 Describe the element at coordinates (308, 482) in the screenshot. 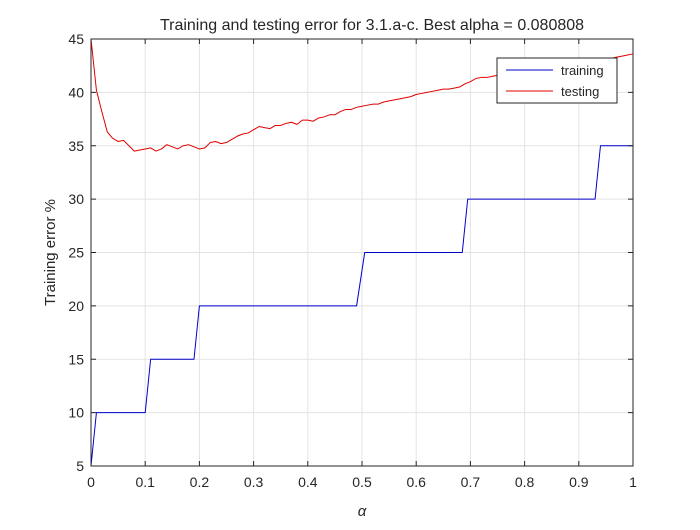

I see `x-tick-label: 0.4` at that location.